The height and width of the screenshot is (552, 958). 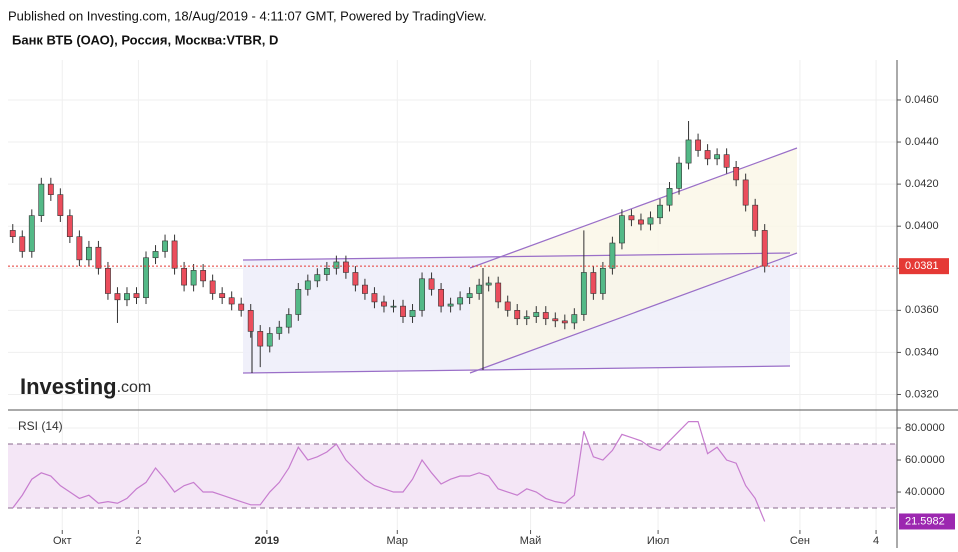 What do you see at coordinates (68, 386) in the screenshot?
I see `logo-brand: Investing` at bounding box center [68, 386].